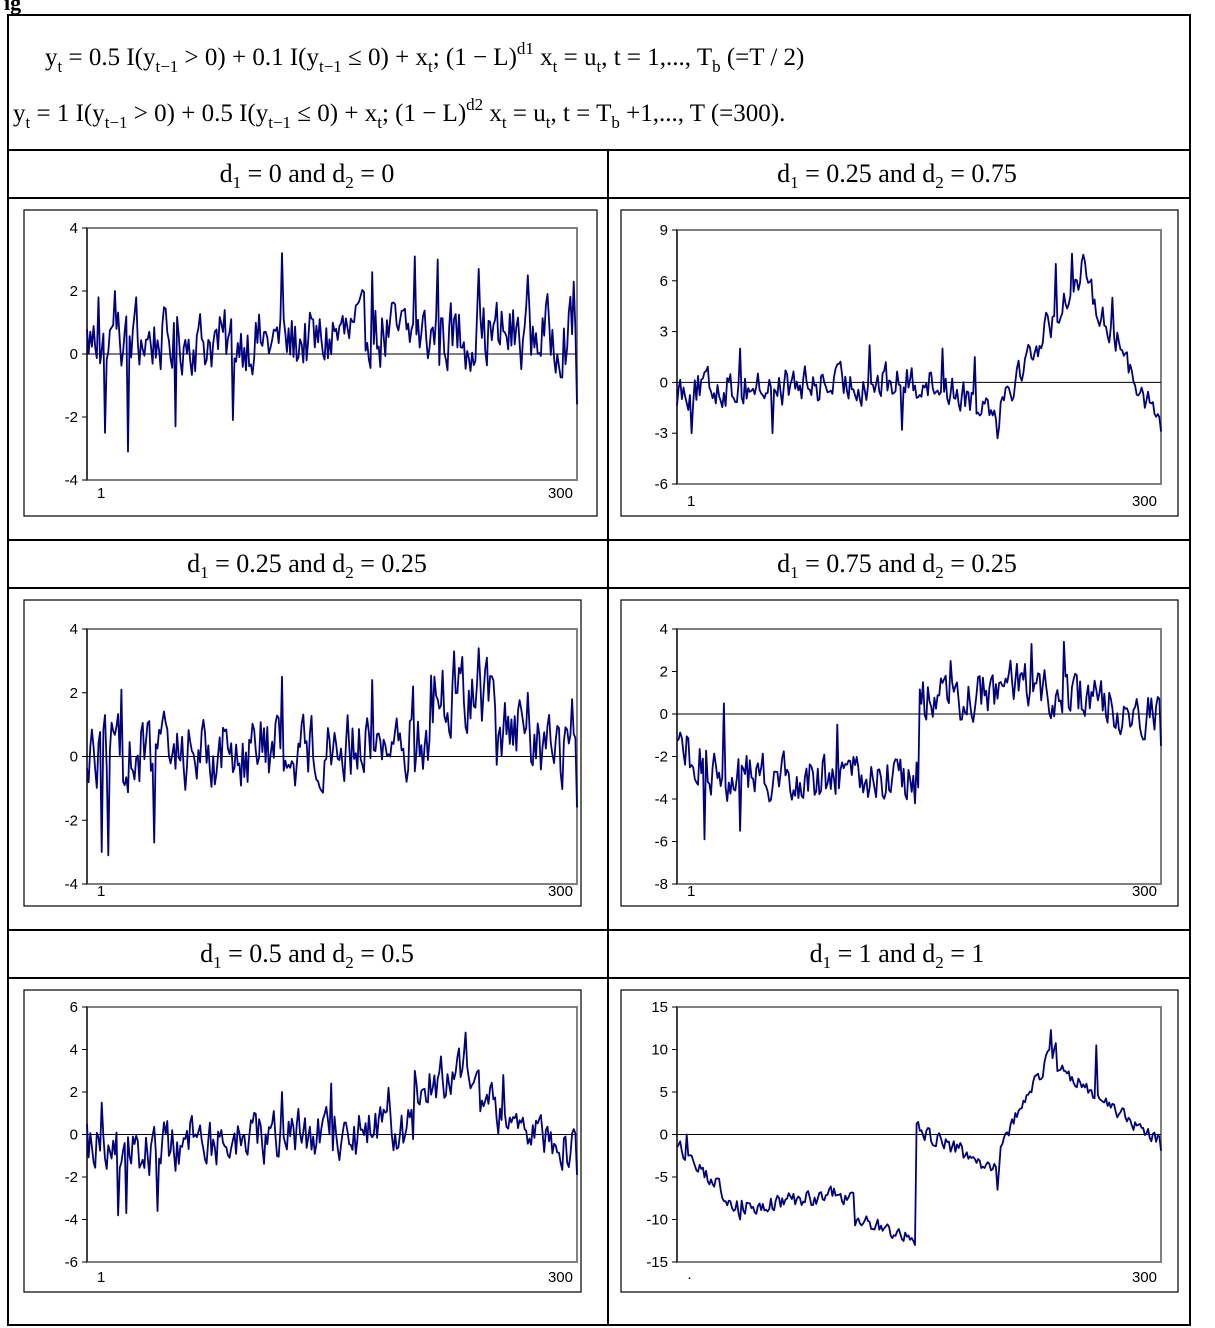  What do you see at coordinates (307, 175) in the screenshot?
I see `panel-caption: d1 = 0 and d2 = 0` at bounding box center [307, 175].